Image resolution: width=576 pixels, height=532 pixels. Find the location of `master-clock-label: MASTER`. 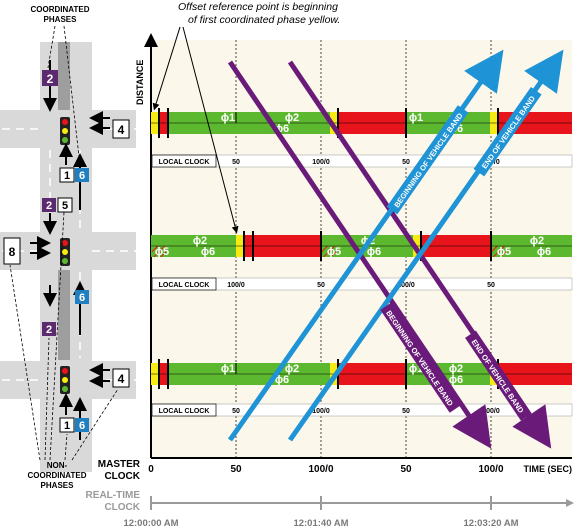

master-clock-label: MASTER is located at coordinates (119, 464).